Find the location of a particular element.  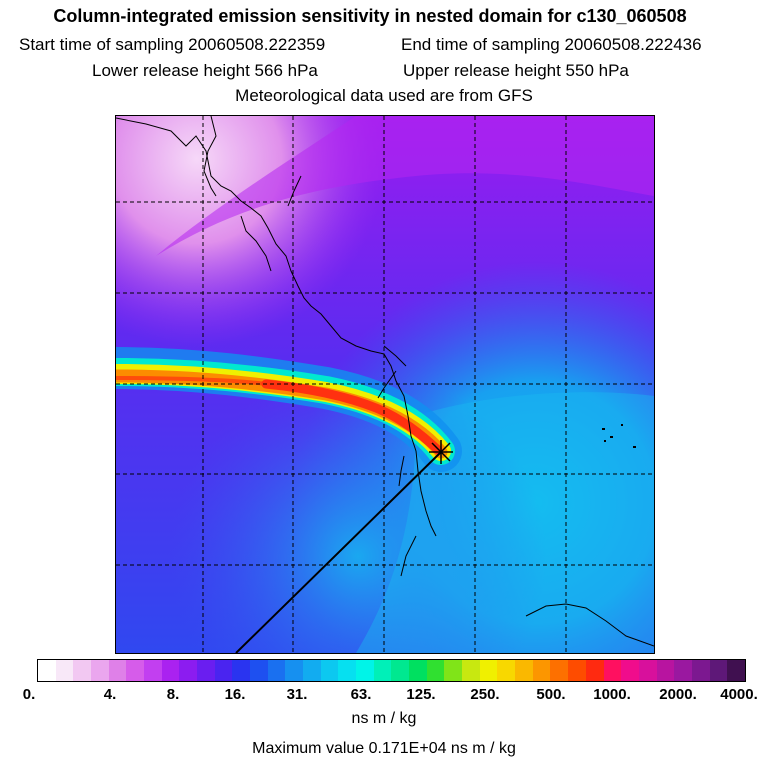

colorbar-tick-label: 250. is located at coordinates (485, 694).